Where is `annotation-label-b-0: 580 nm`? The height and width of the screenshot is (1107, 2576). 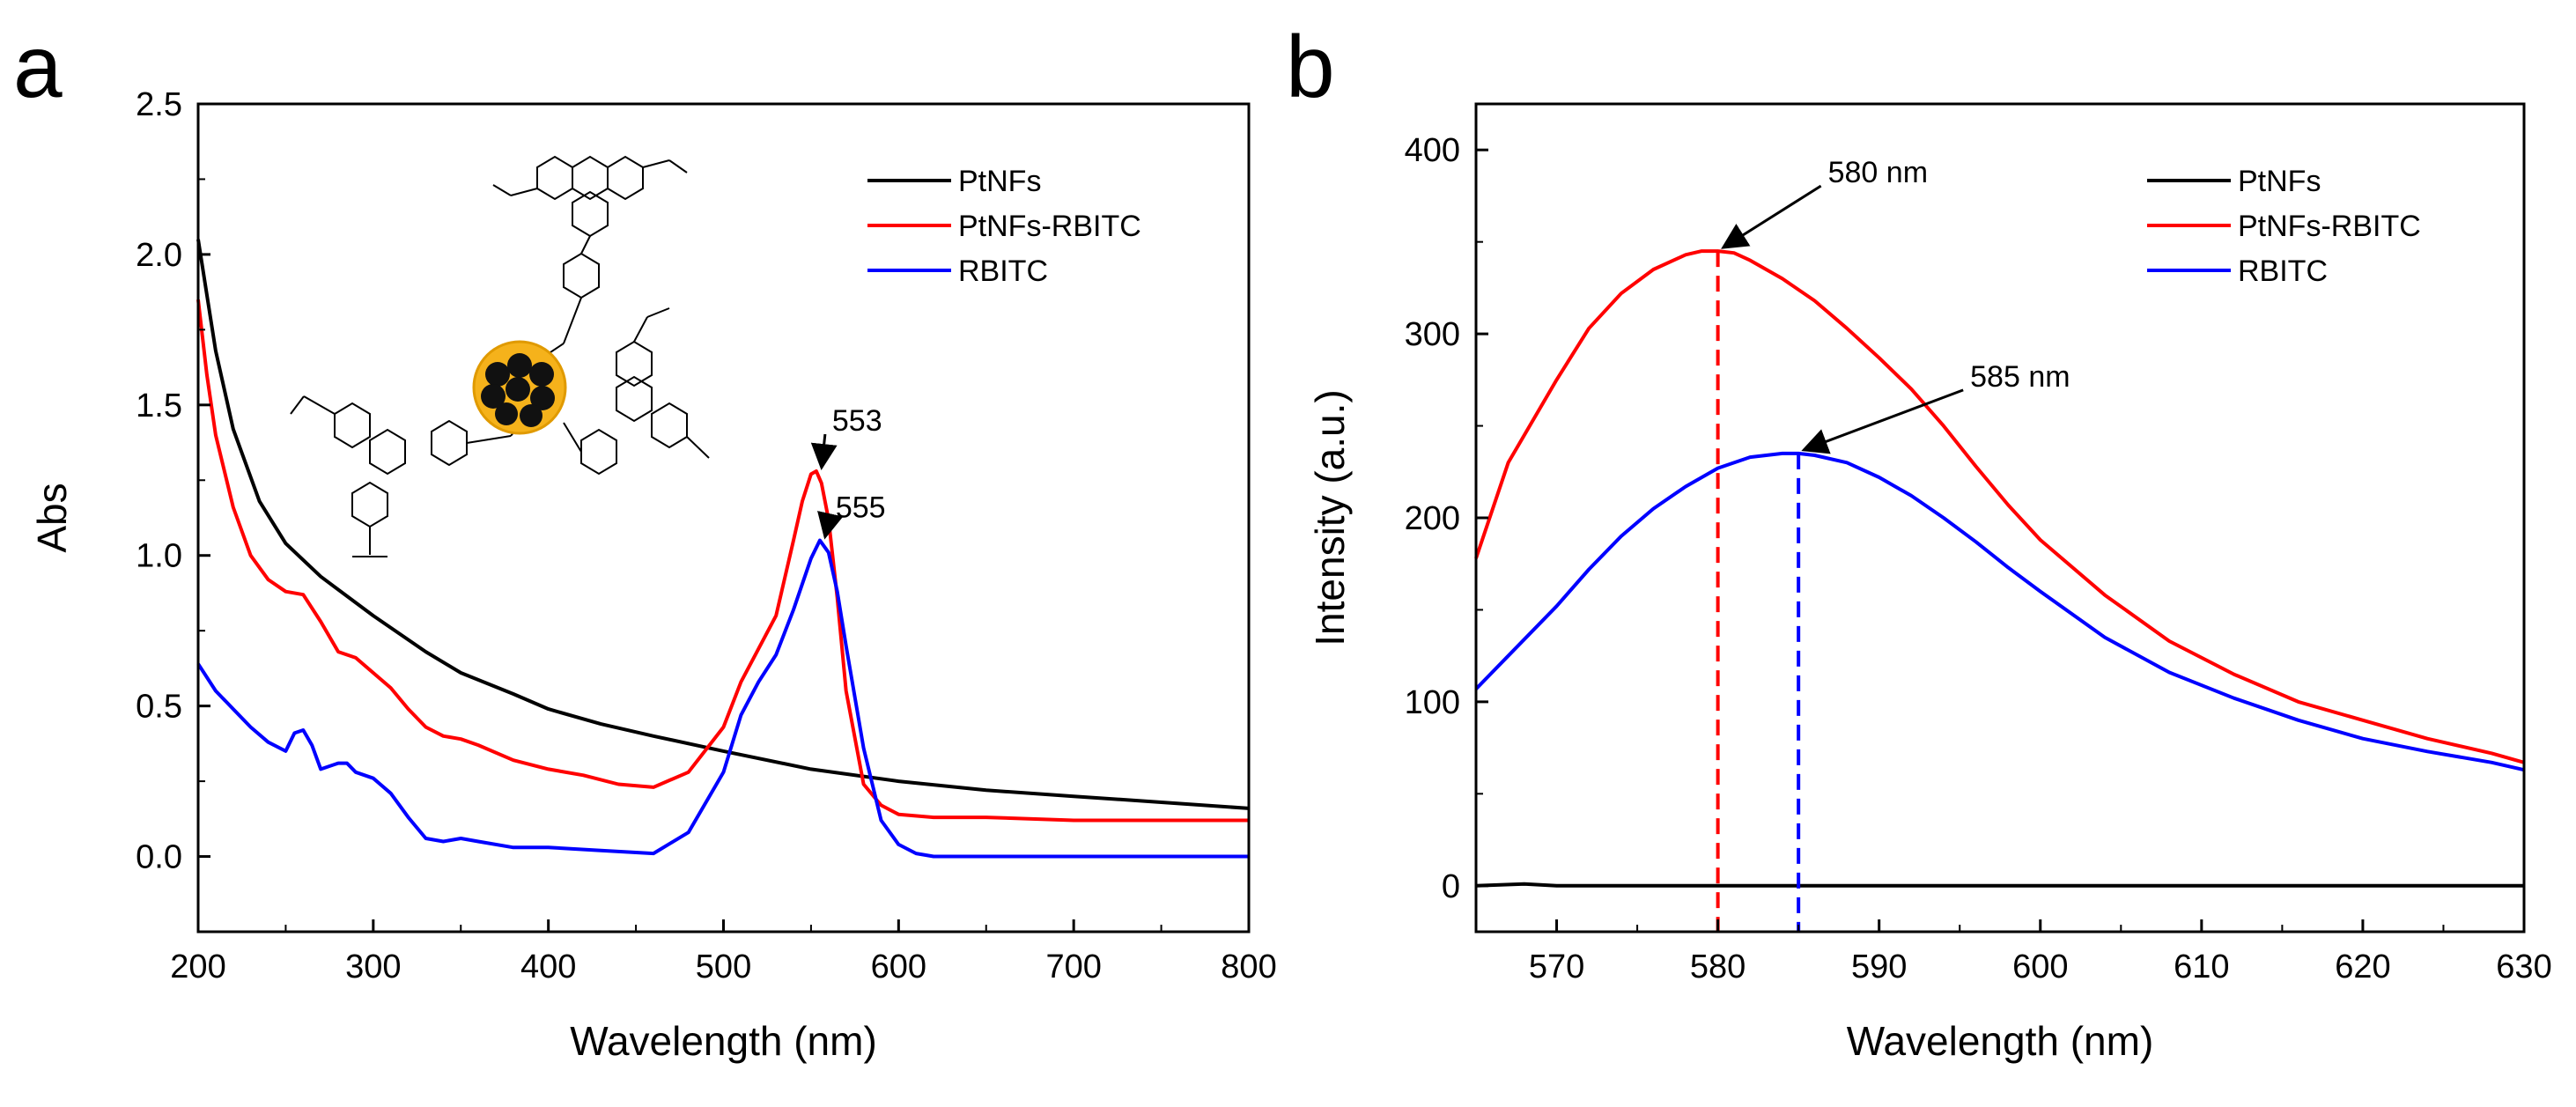
annotation-label-b-0: 580 nm is located at coordinates (1878, 172).